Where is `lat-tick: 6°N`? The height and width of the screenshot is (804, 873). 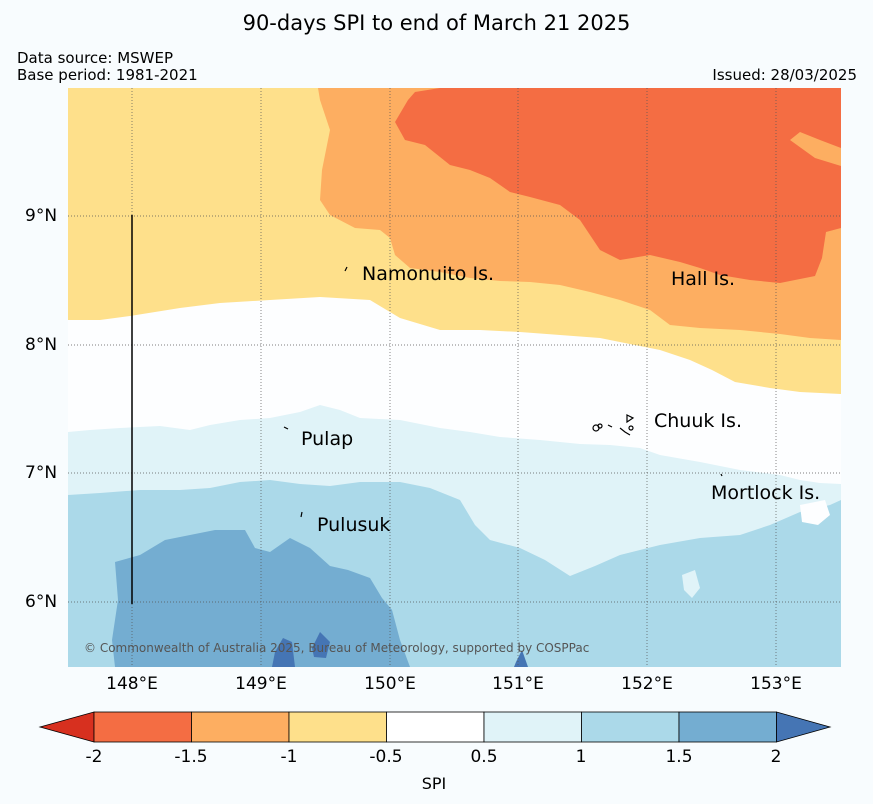
lat-tick: 6°N is located at coordinates (41, 602).